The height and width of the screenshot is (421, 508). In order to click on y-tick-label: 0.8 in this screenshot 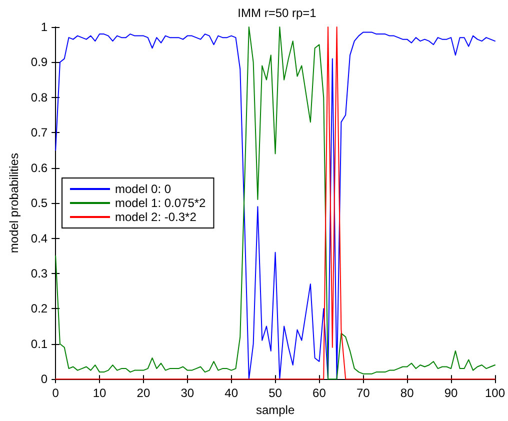, I will do `click(39, 97)`.